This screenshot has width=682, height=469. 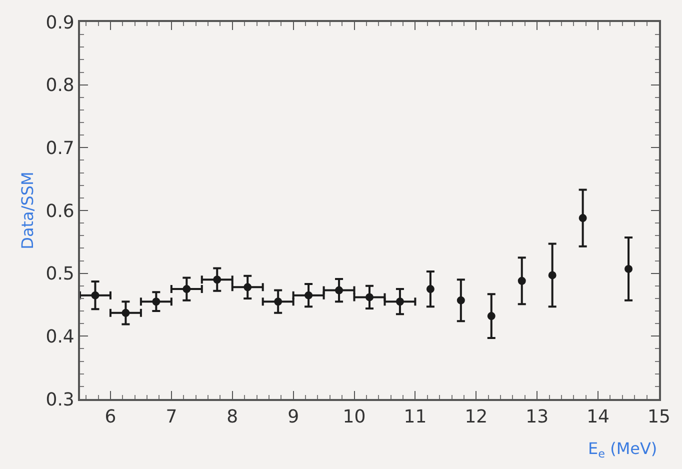 I want to click on x-tick-label: 6, so click(x=110, y=417).